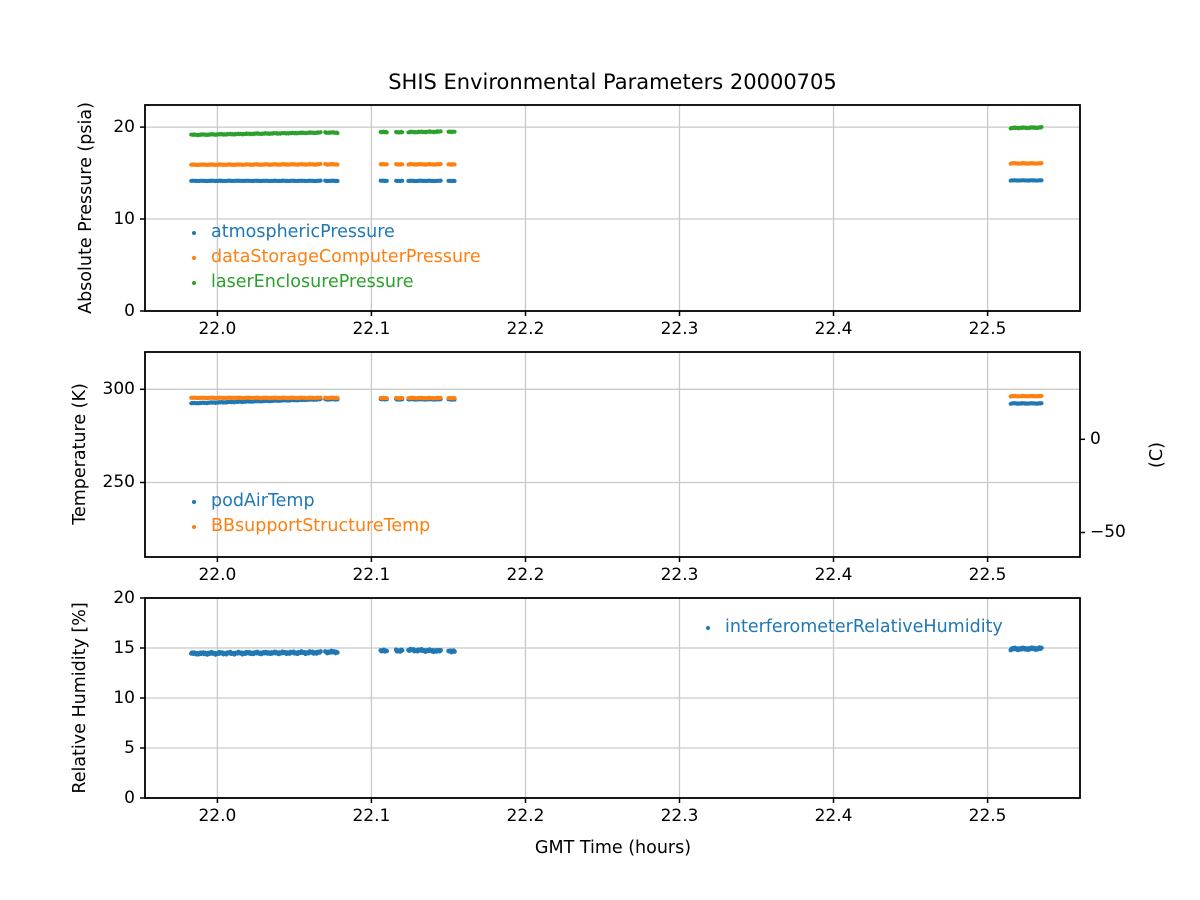 The height and width of the screenshot is (900, 1200). Describe the element at coordinates (118, 482) in the screenshot. I see `y-tick-label: 250` at that location.